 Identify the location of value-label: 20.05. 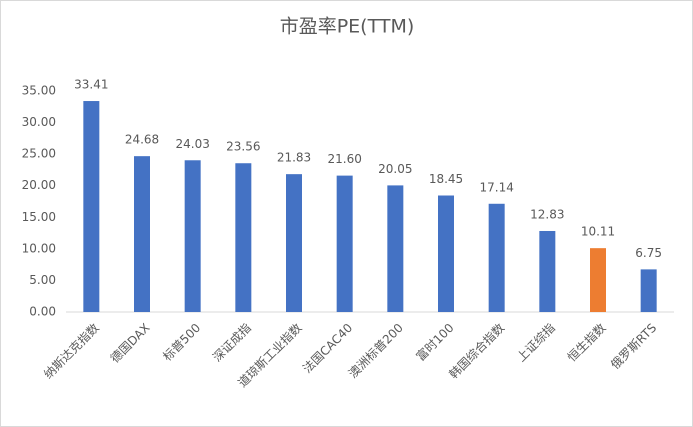
(395, 169).